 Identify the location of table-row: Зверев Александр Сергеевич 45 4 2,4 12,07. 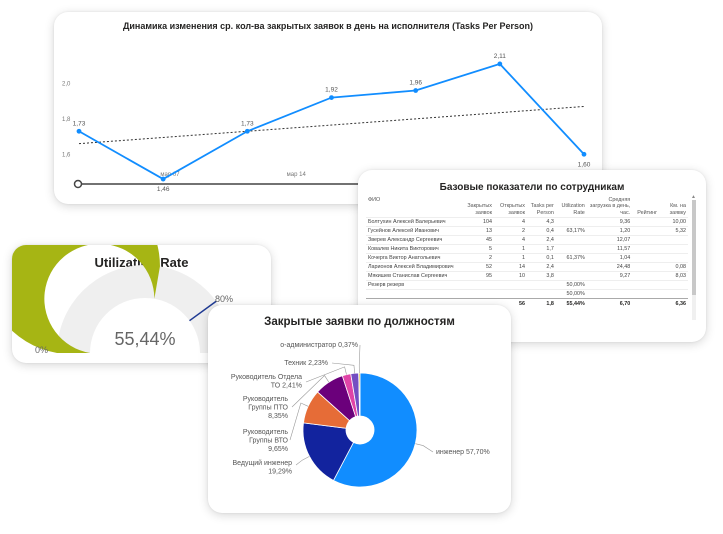
(527, 240).